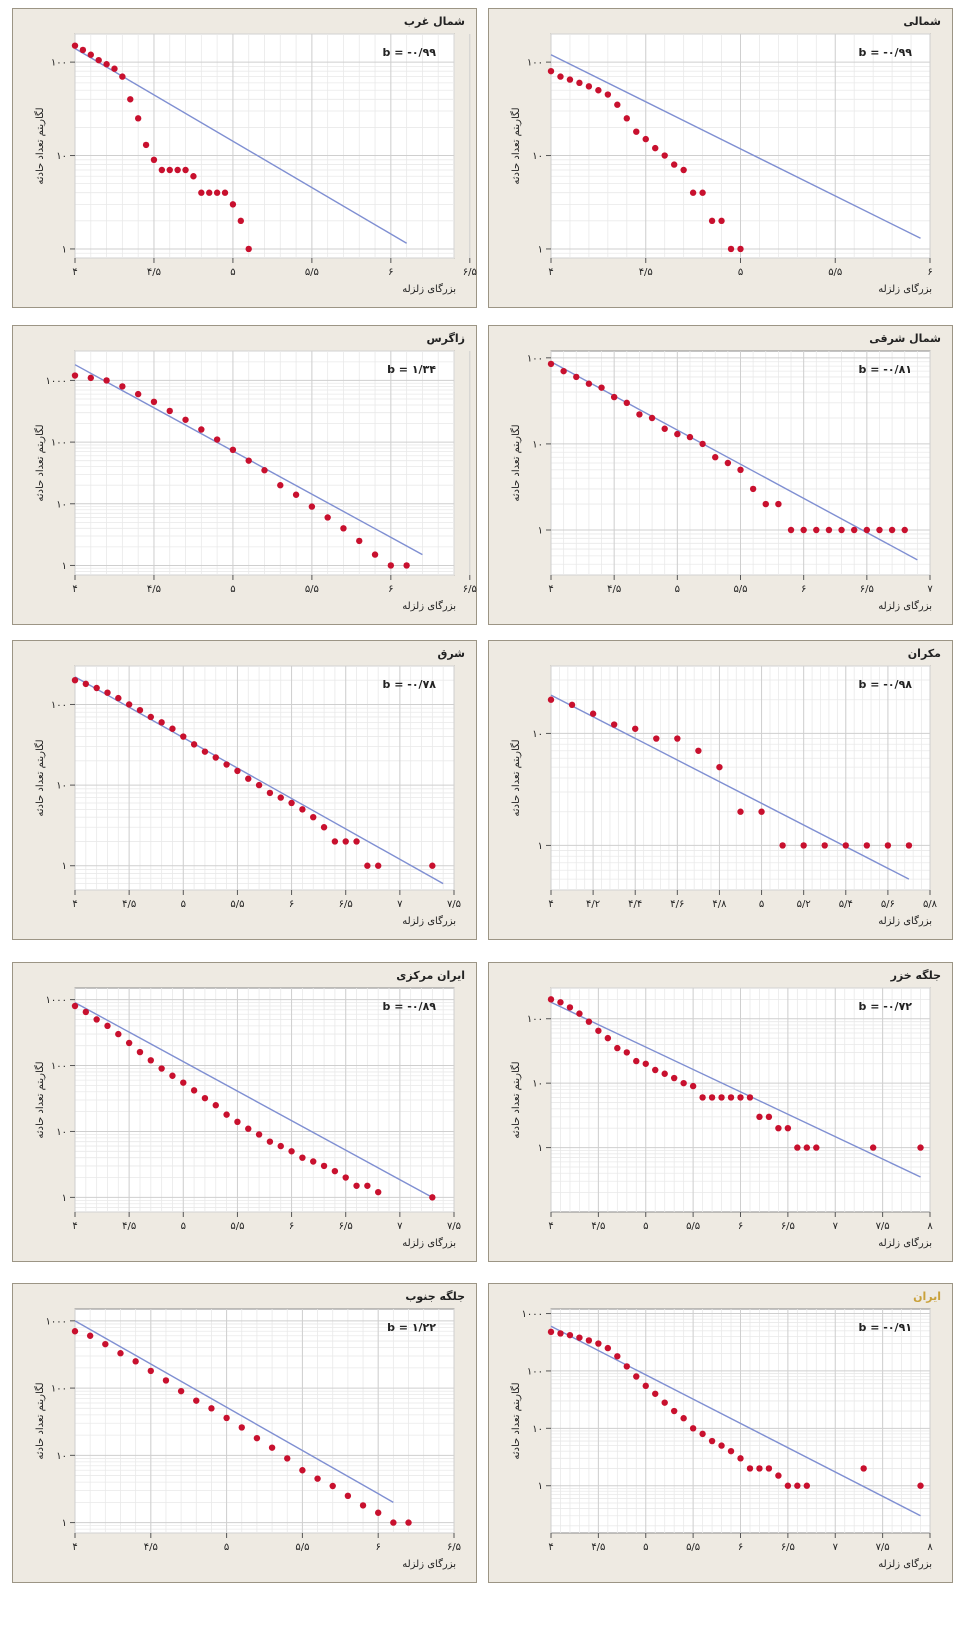 Image resolution: width=971 pixels, height=1625 pixels. Describe the element at coordinates (677, 904) in the screenshot. I see `x-tick-label: ۴/۶` at that location.